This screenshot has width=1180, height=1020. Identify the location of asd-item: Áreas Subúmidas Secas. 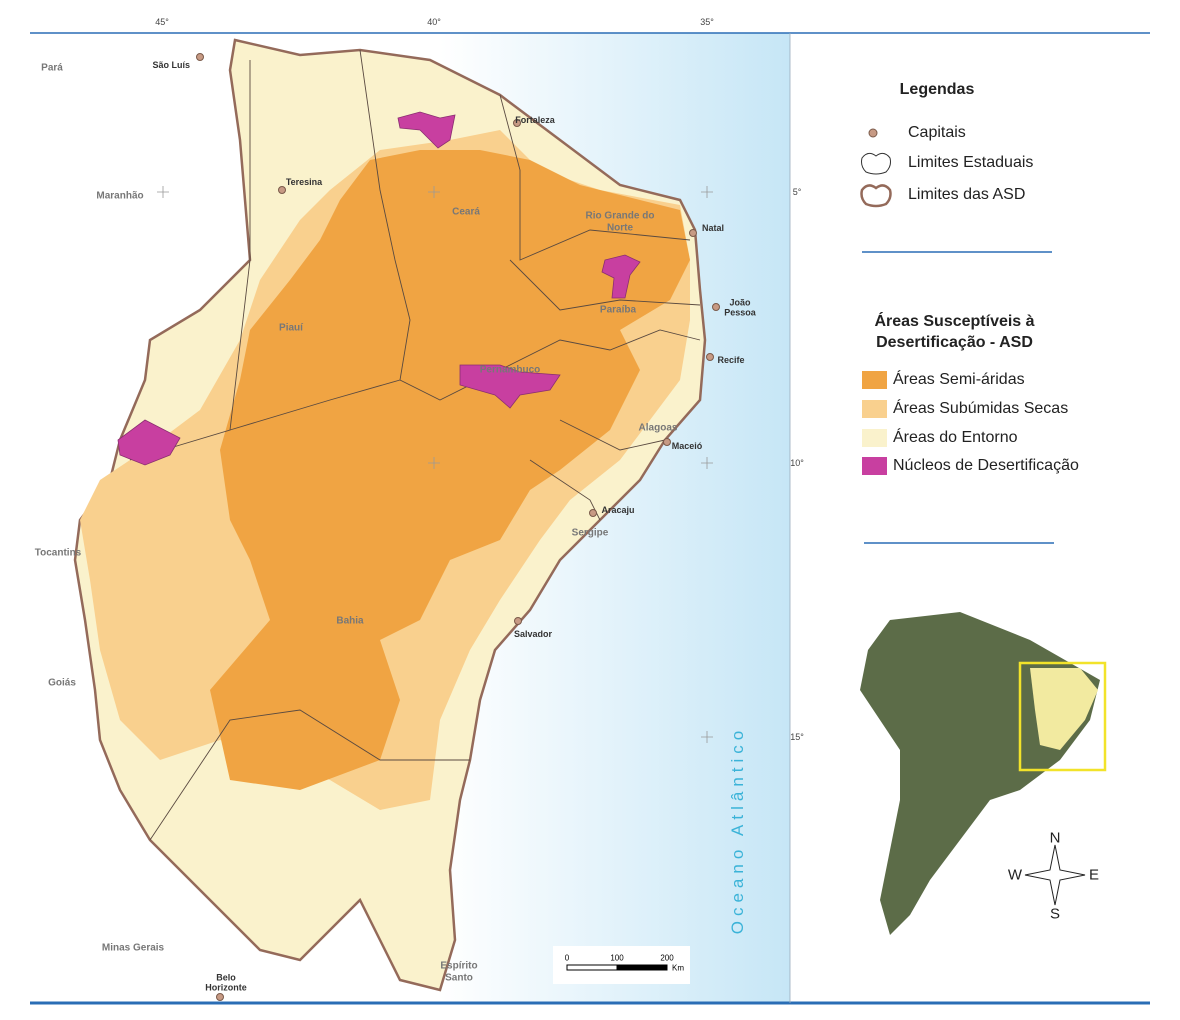
(981, 408).